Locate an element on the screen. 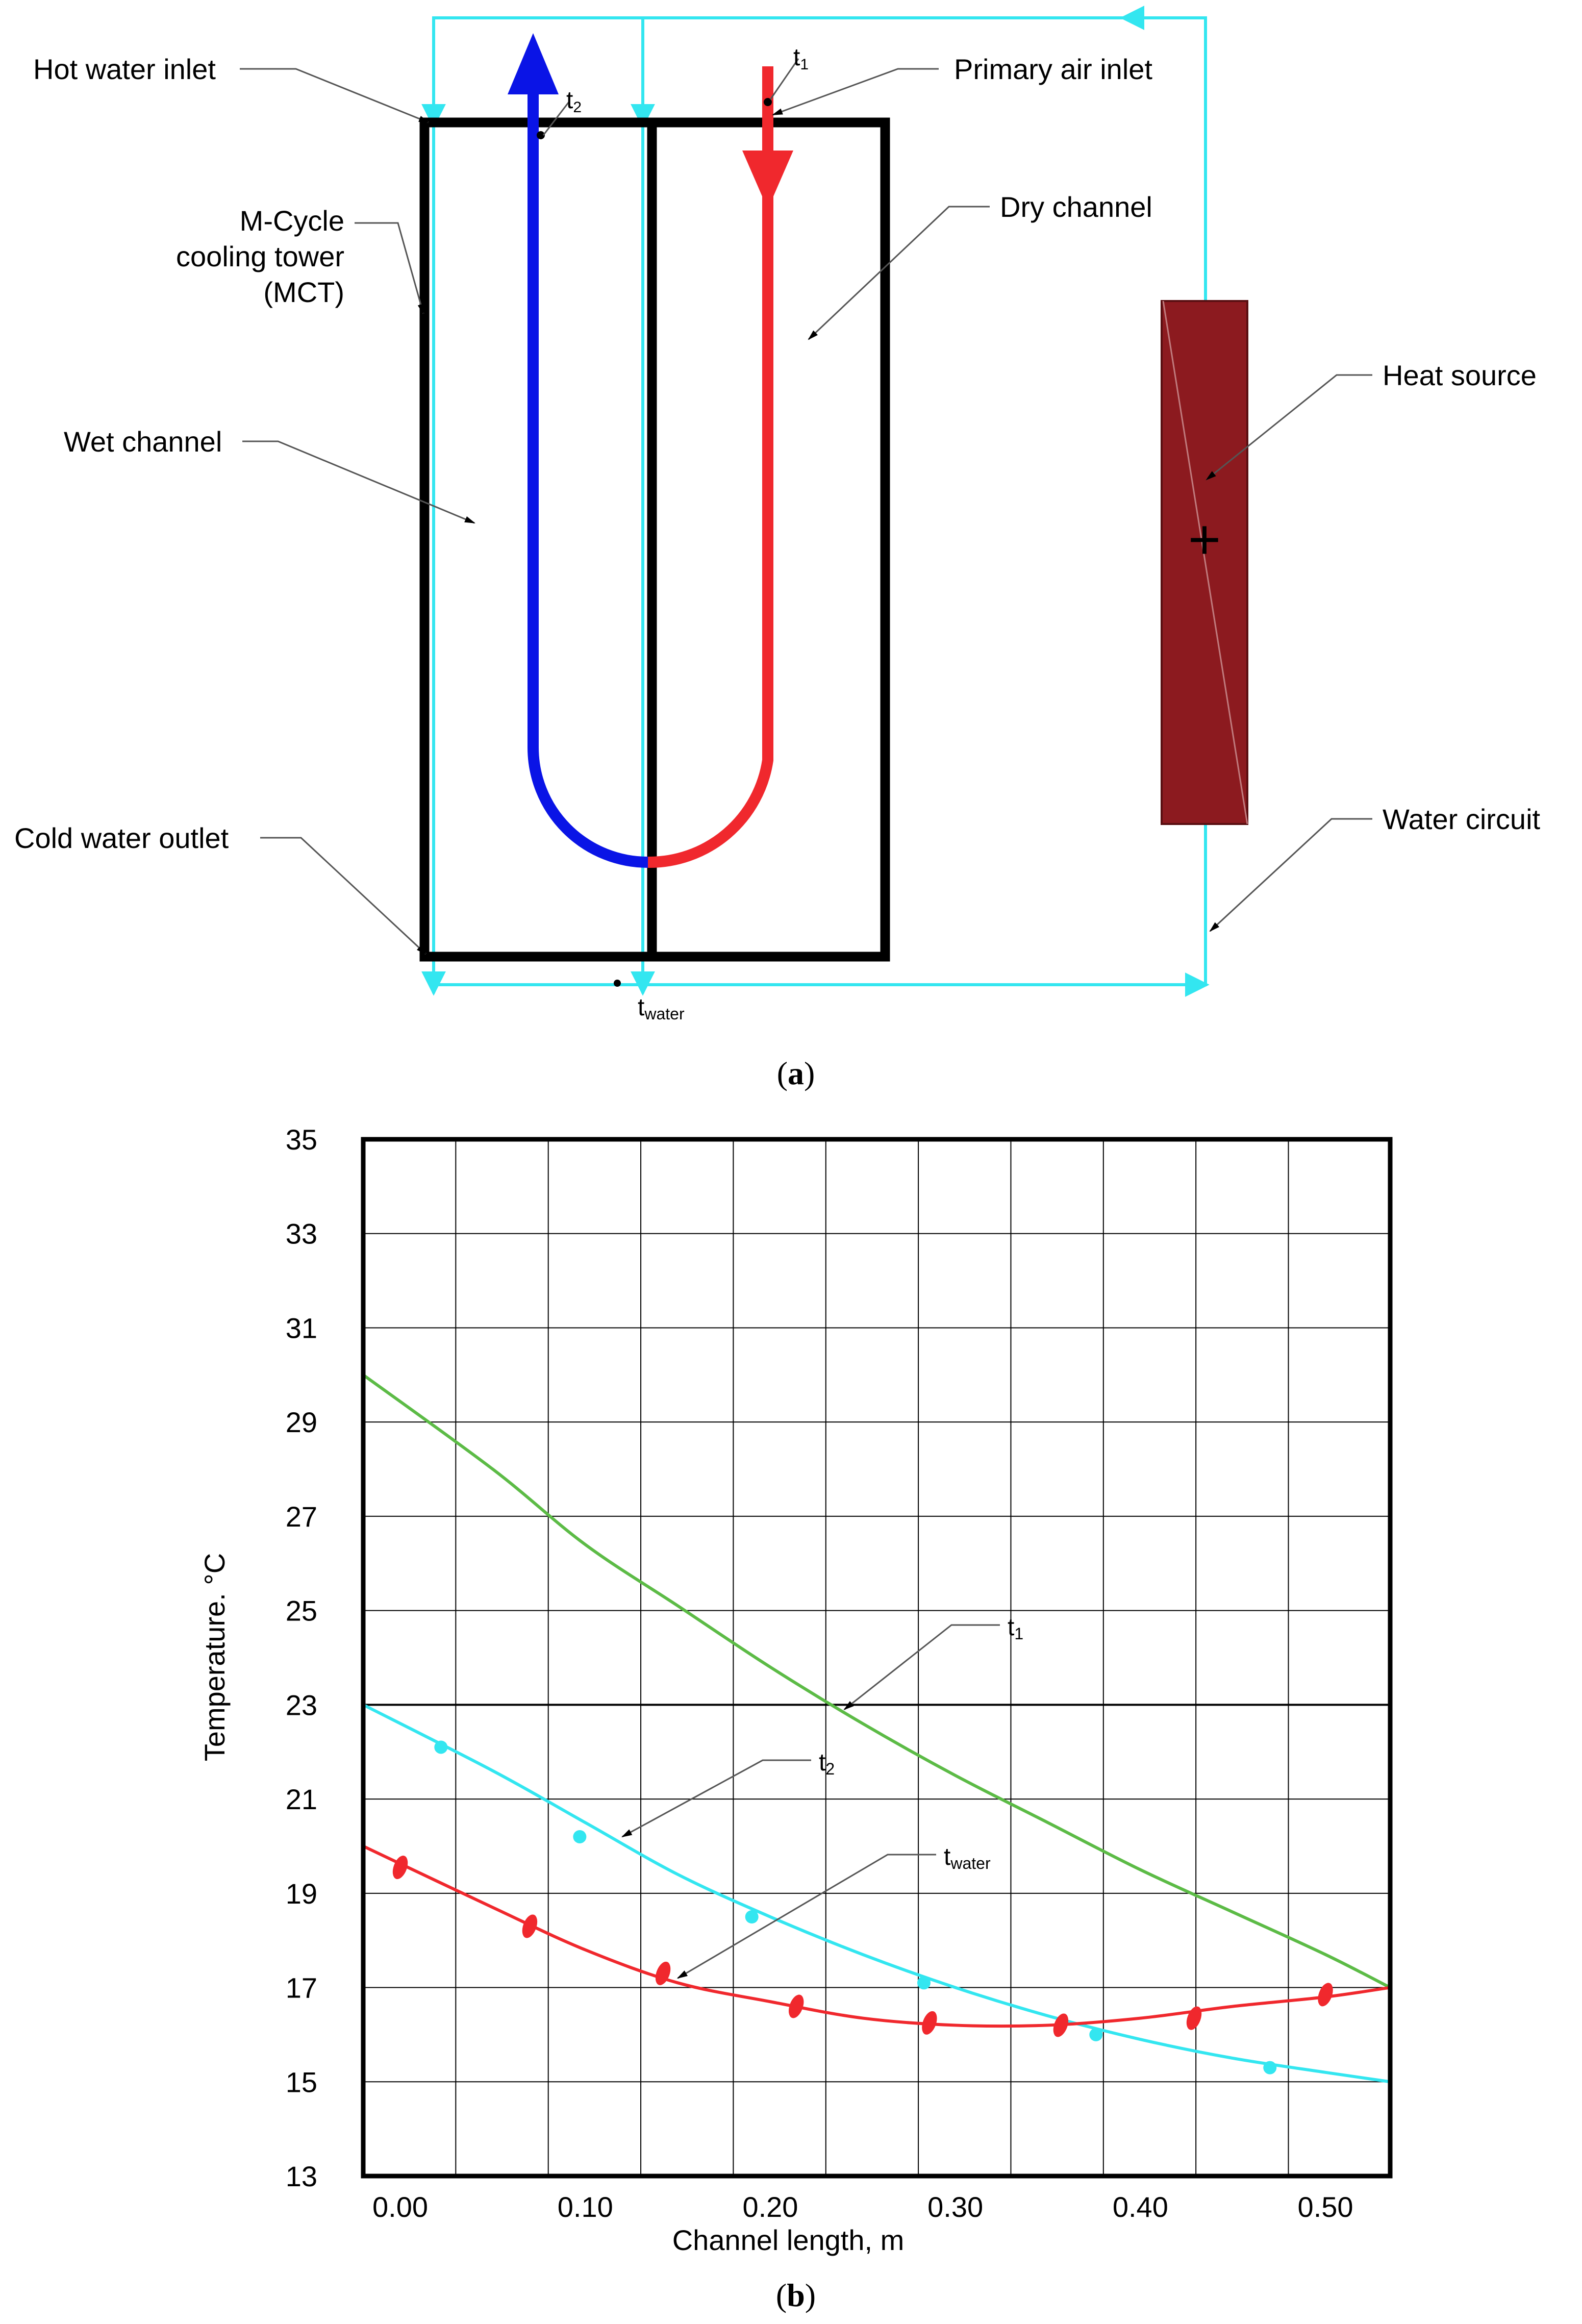  leader-water-circuit is located at coordinates (1290, 875).